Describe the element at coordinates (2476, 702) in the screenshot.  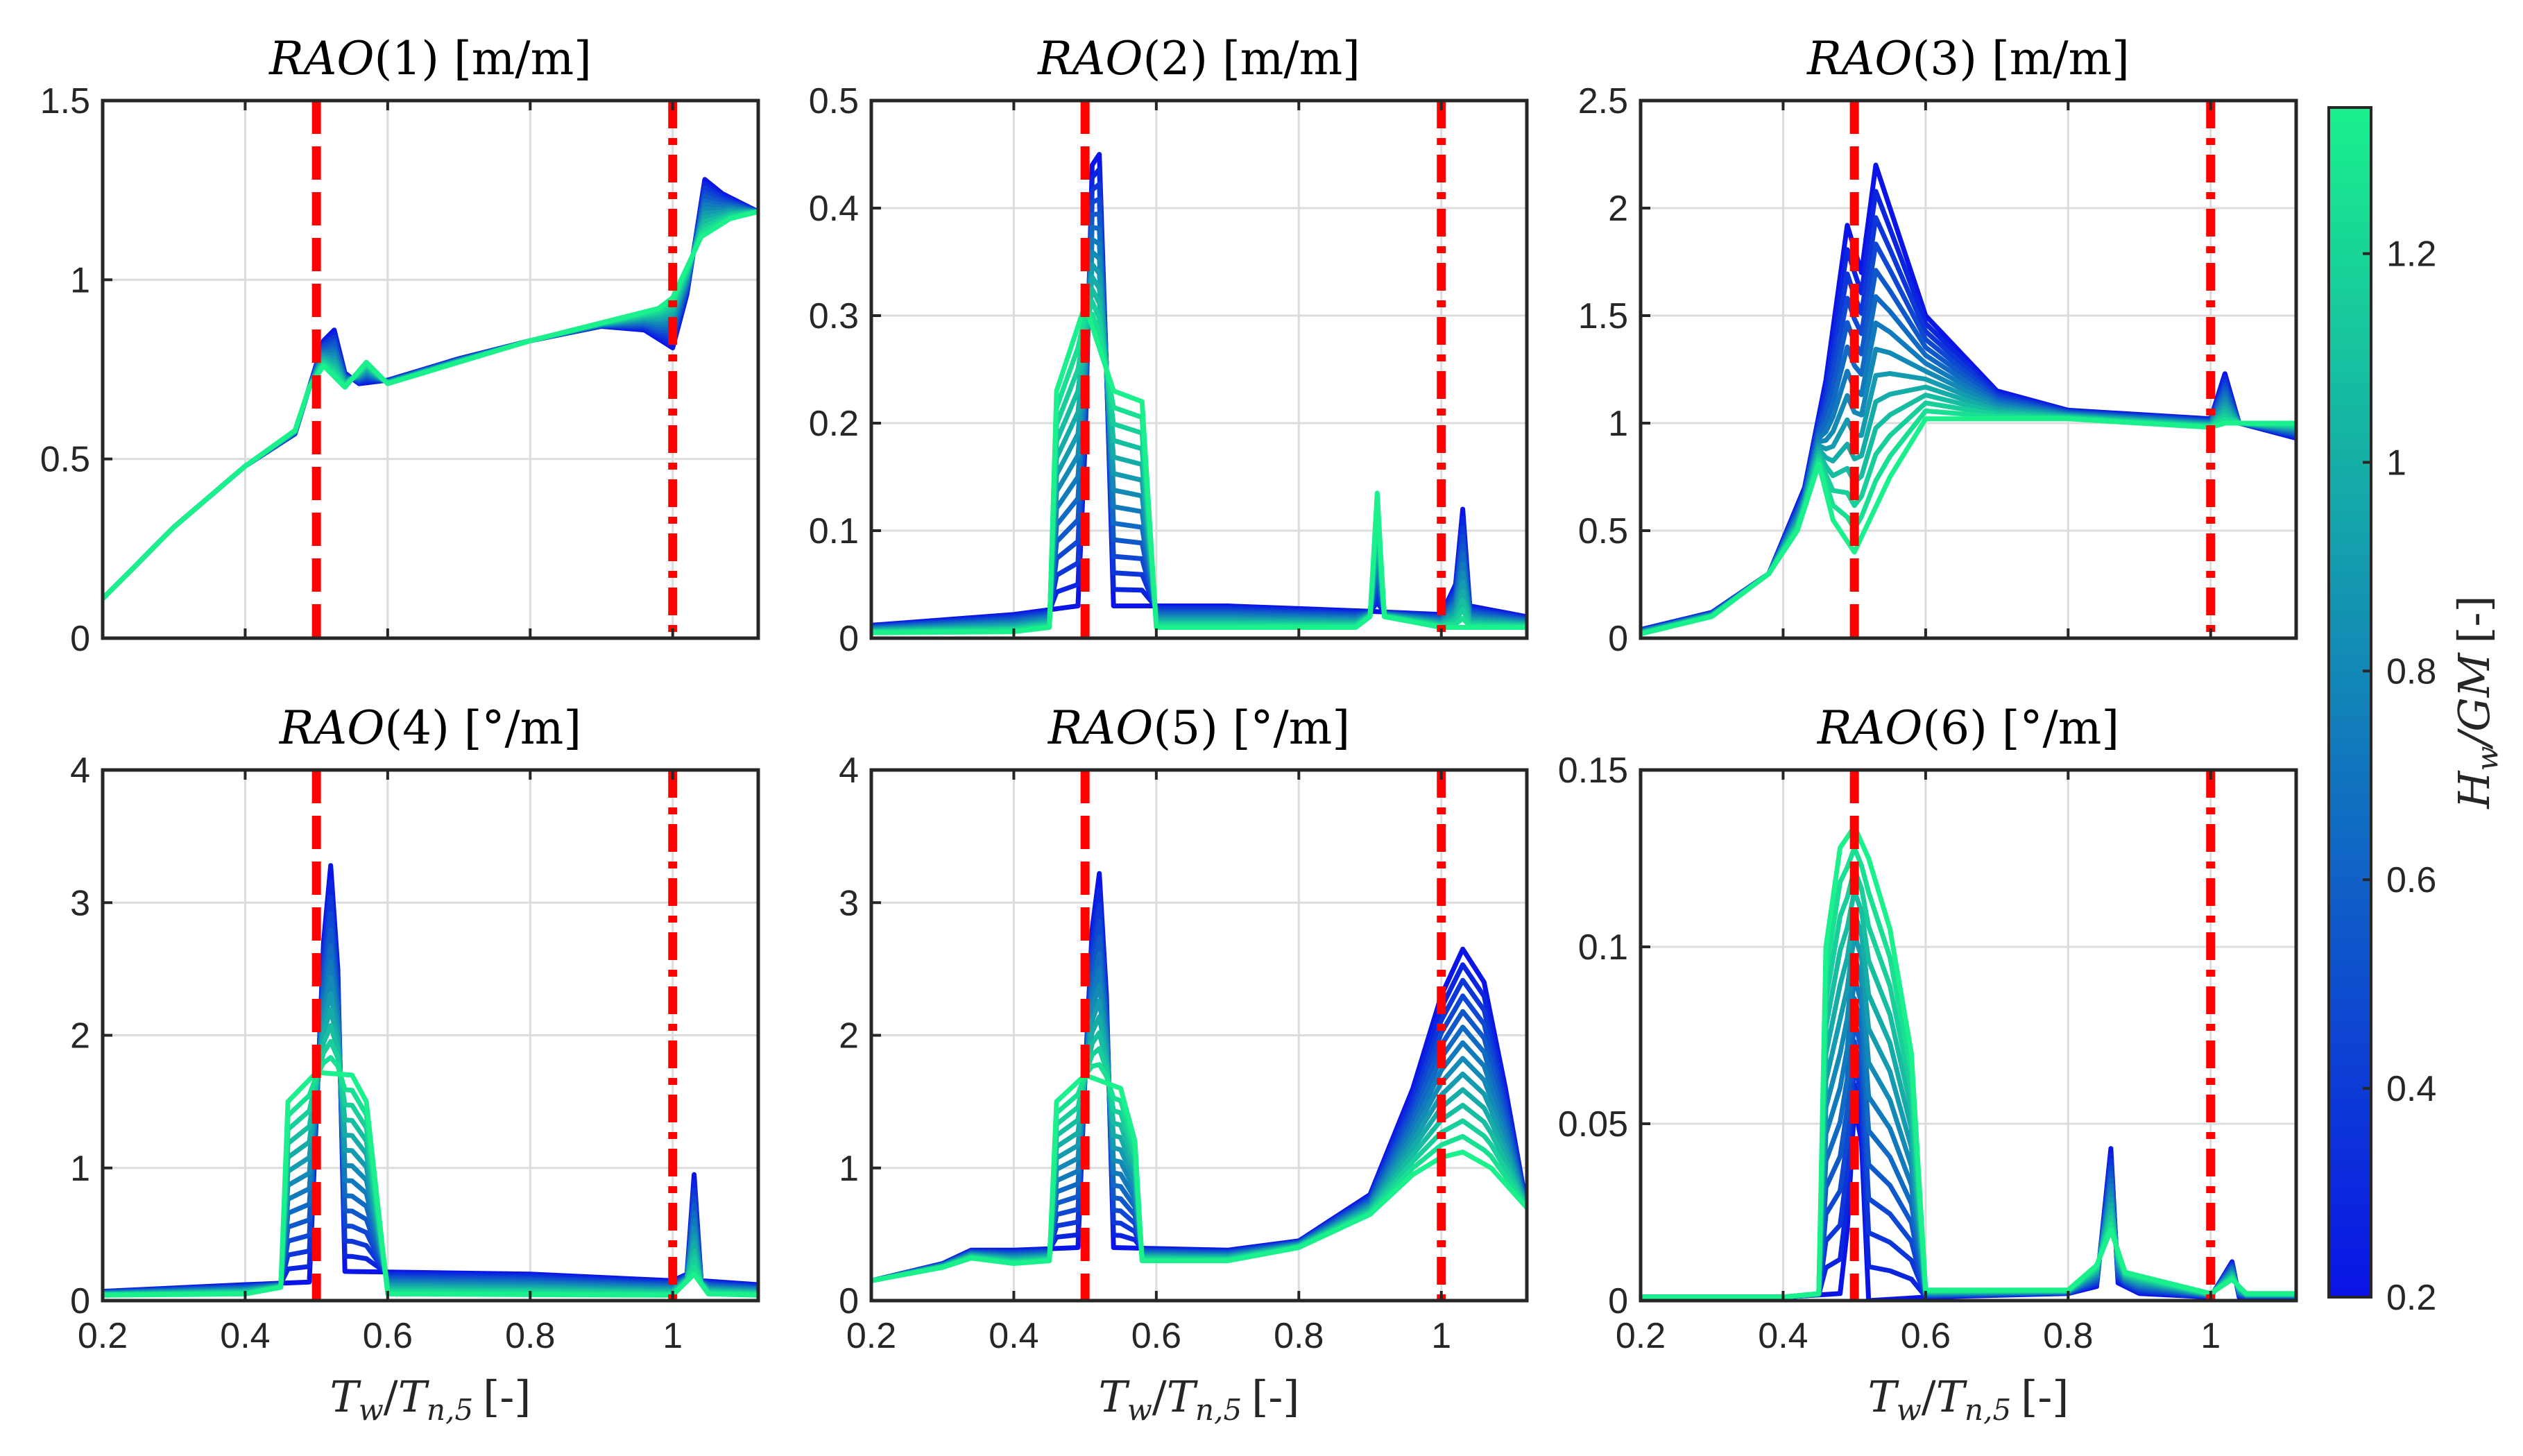
I see `colorbar-label: Hw/GM[-]` at that location.